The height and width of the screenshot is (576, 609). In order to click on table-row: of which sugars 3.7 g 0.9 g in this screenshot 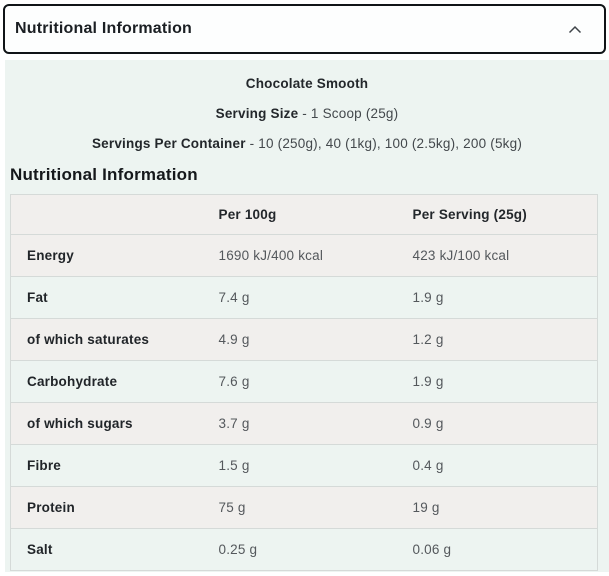, I will do `click(304, 423)`.